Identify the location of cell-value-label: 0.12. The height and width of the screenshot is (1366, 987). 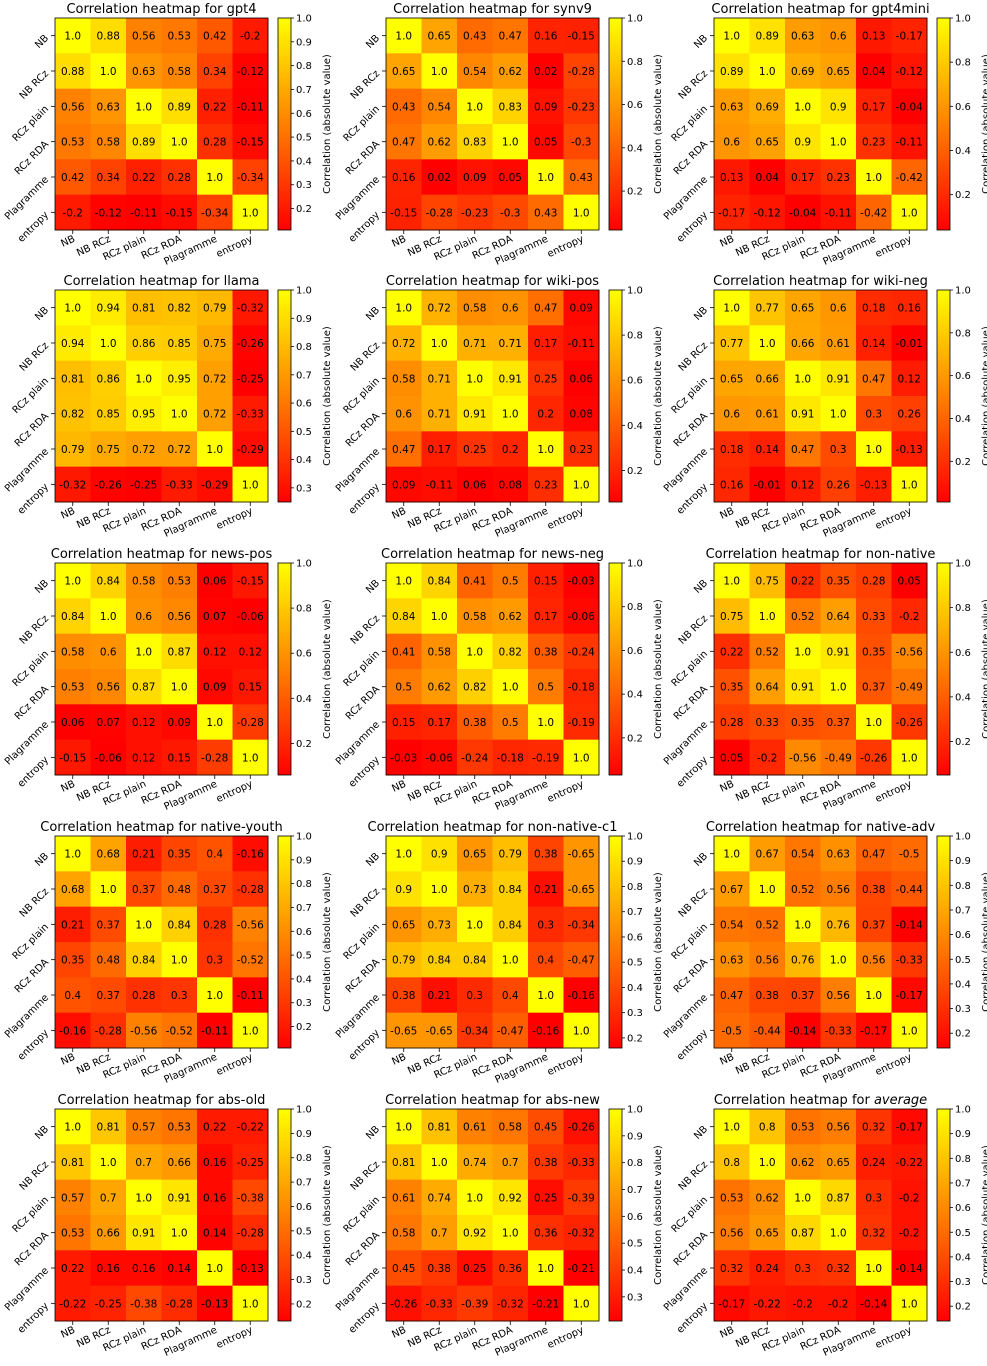
(143, 723).